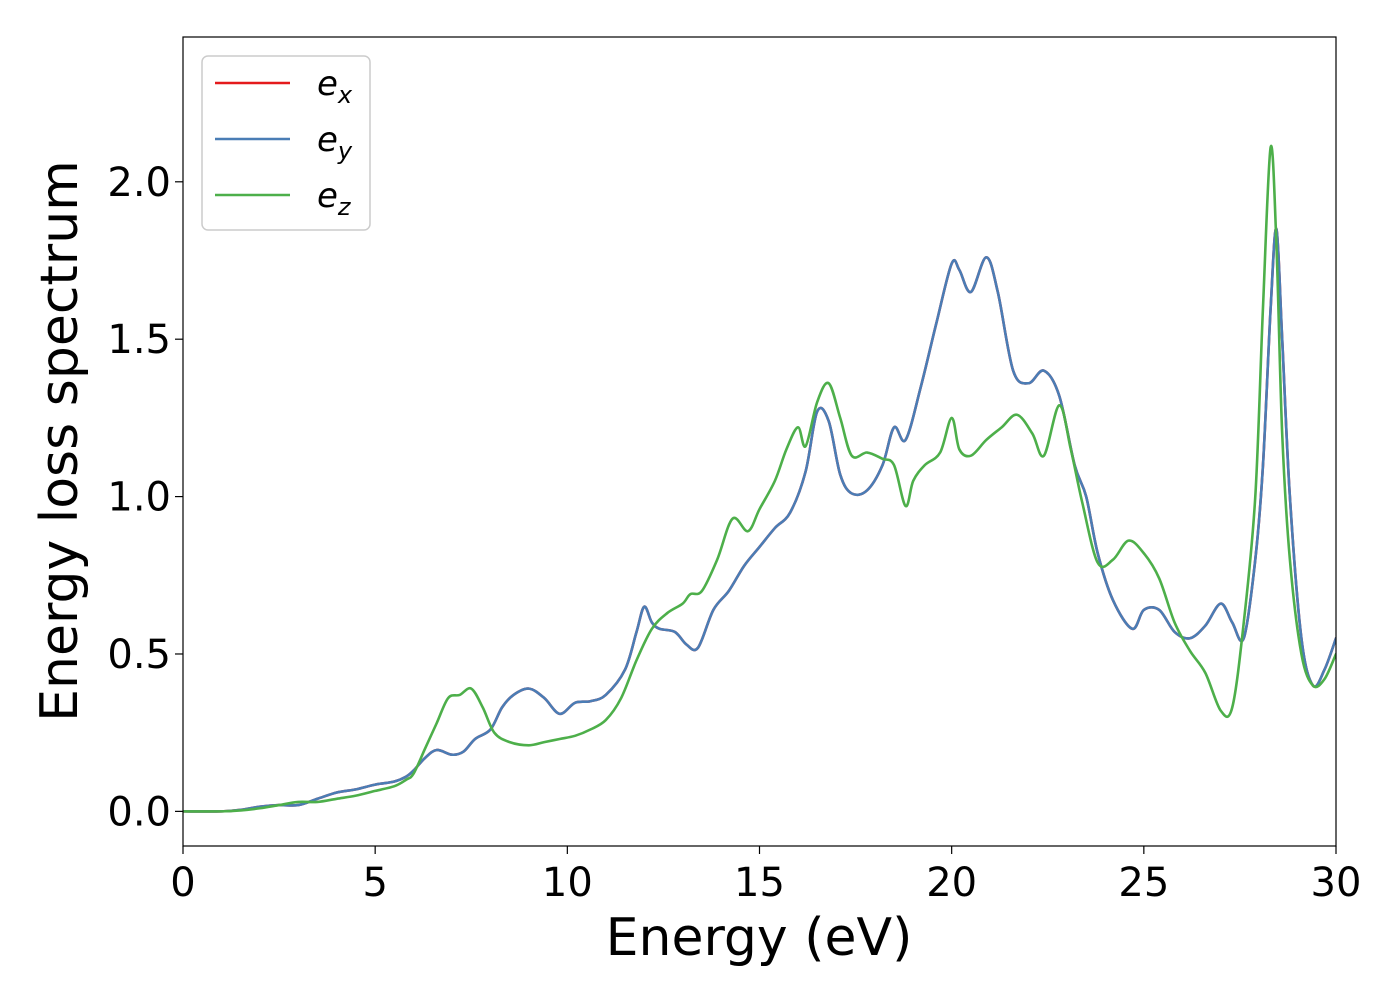 The width and height of the screenshot is (1400, 1000). I want to click on x-axis-title: Energy (eV), so click(759, 938).